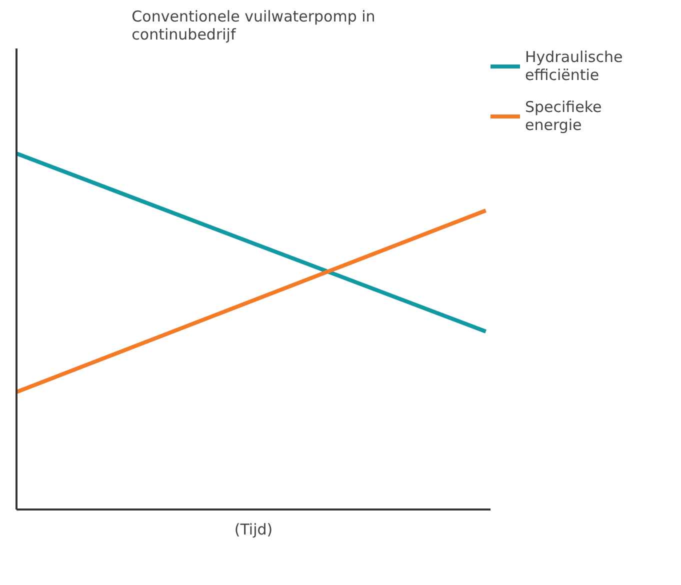 The height and width of the screenshot is (585, 681). Describe the element at coordinates (574, 66) in the screenshot. I see `legend-label: Hydraulische efficiëntie` at that location.